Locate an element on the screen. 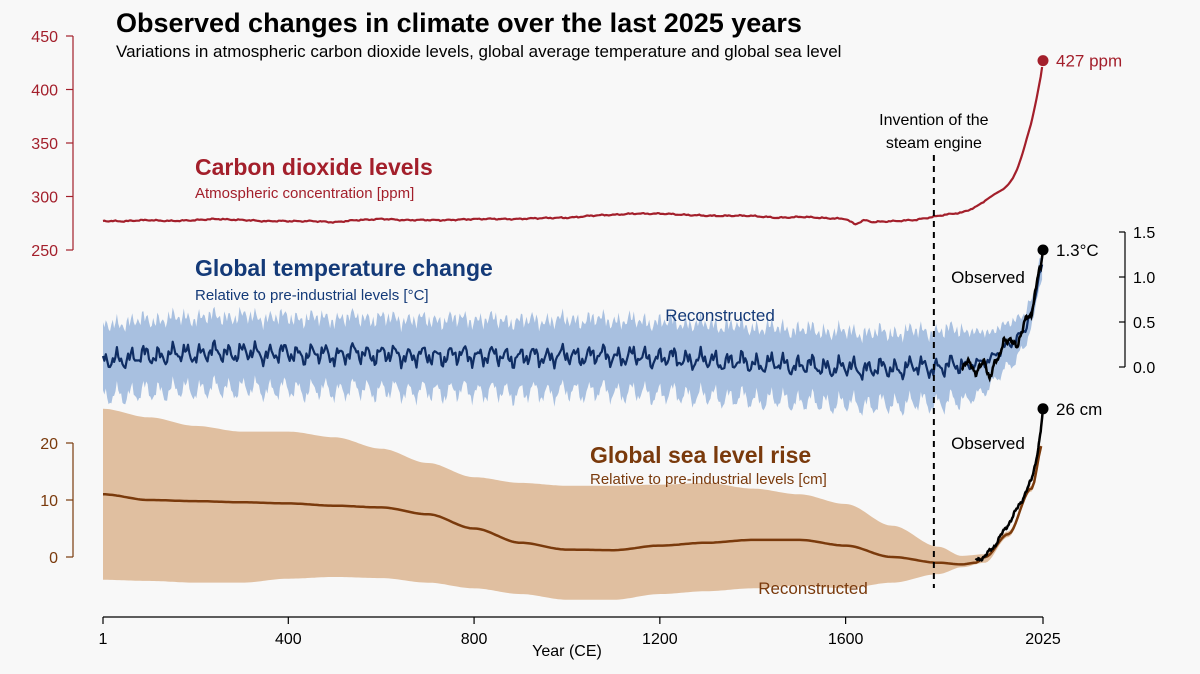 This screenshot has width=1200, height=674. temp-panel-title: Global temperature change is located at coordinates (344, 268).